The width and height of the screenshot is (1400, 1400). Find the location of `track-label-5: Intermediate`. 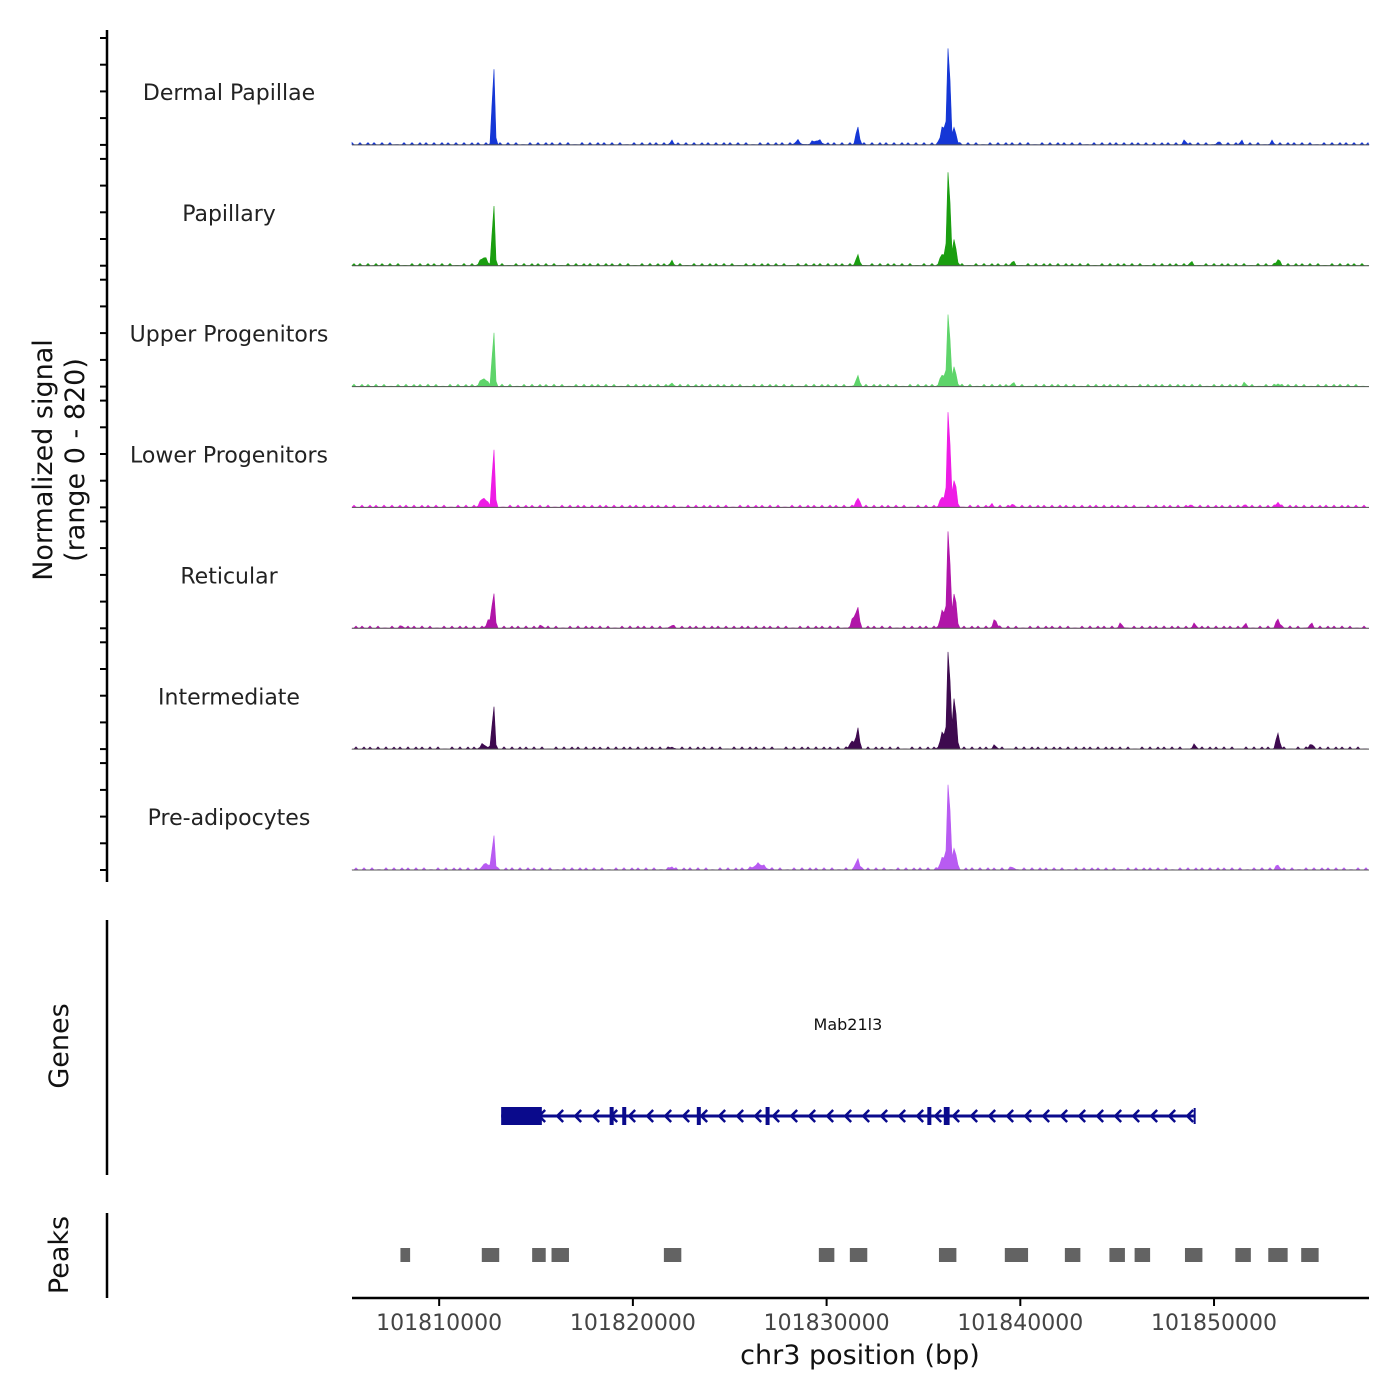

track-label-5: Intermediate is located at coordinates (229, 697).